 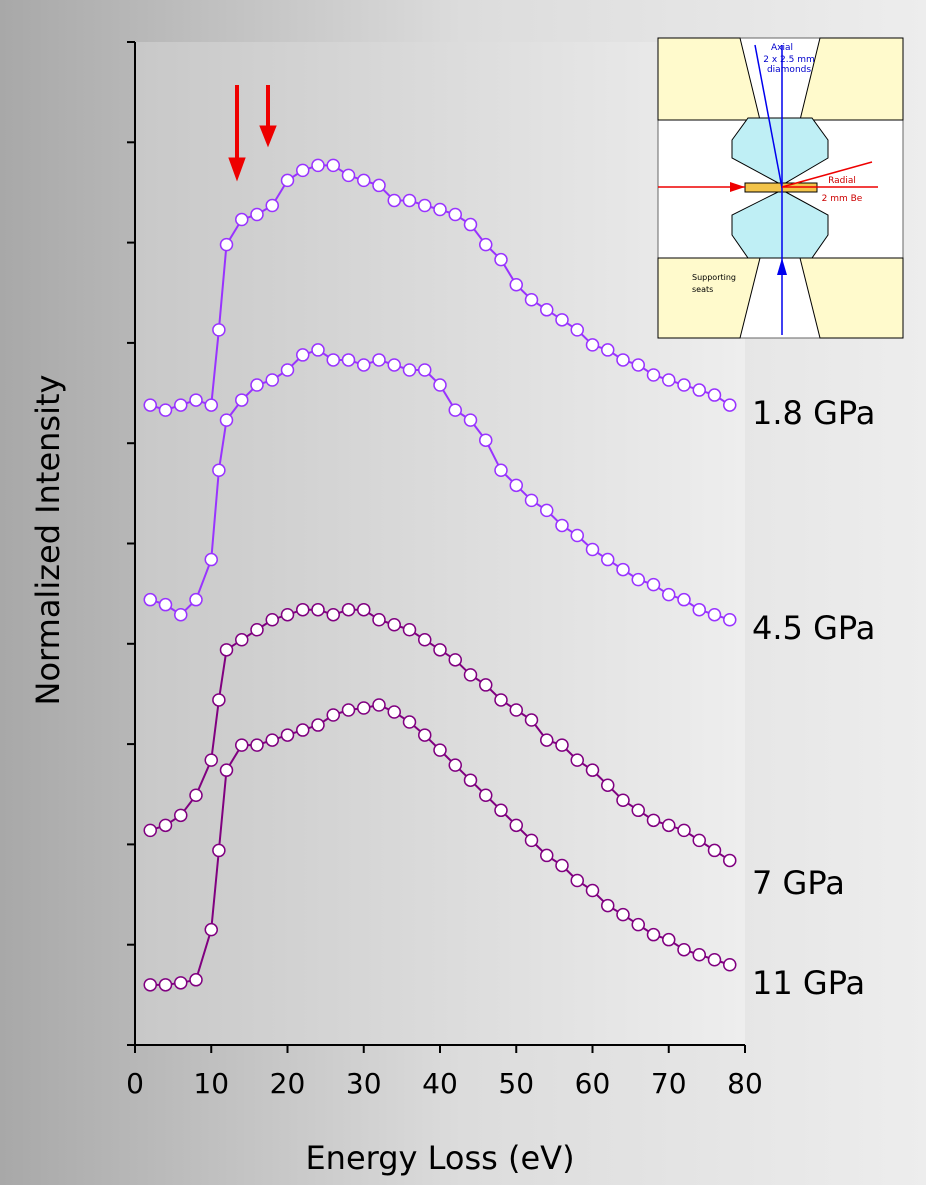 I want to click on inset-label: Axial, so click(x=782, y=48).